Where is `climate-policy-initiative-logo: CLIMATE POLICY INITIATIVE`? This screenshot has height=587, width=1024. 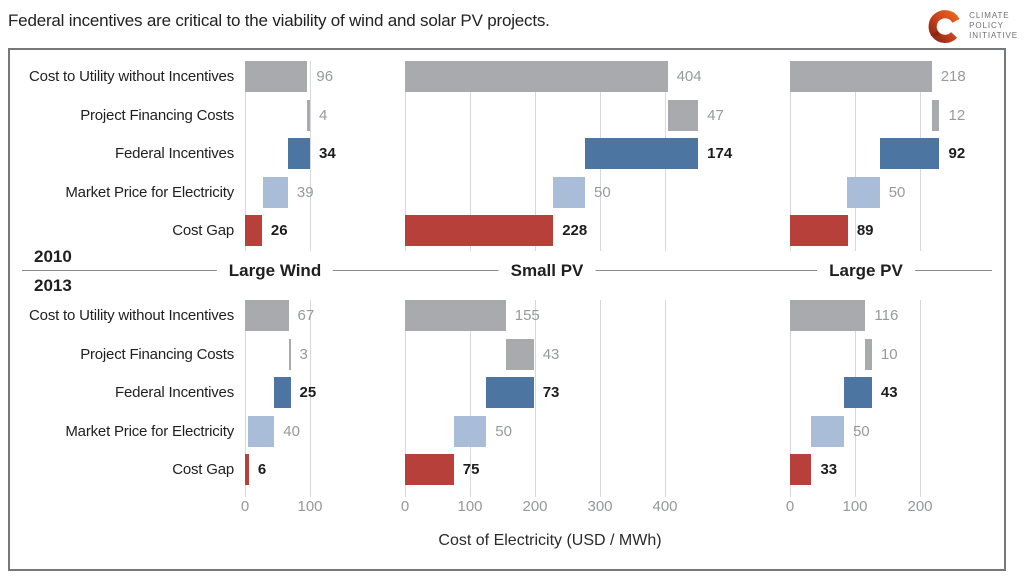
climate-policy-initiative-logo: CLIMATE POLICY INITIATIVE is located at coordinates (971, 26).